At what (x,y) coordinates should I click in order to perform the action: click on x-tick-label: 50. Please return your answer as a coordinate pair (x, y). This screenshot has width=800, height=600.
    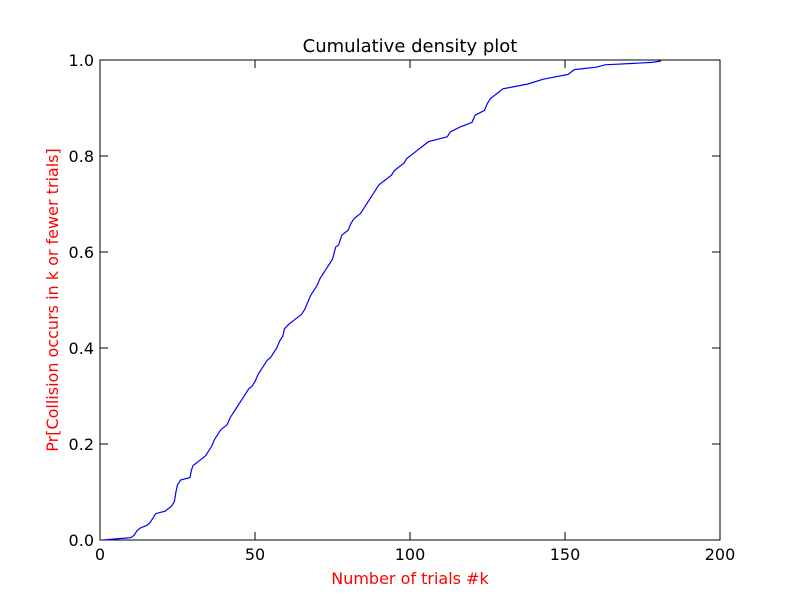
    Looking at the image, I should click on (255, 554).